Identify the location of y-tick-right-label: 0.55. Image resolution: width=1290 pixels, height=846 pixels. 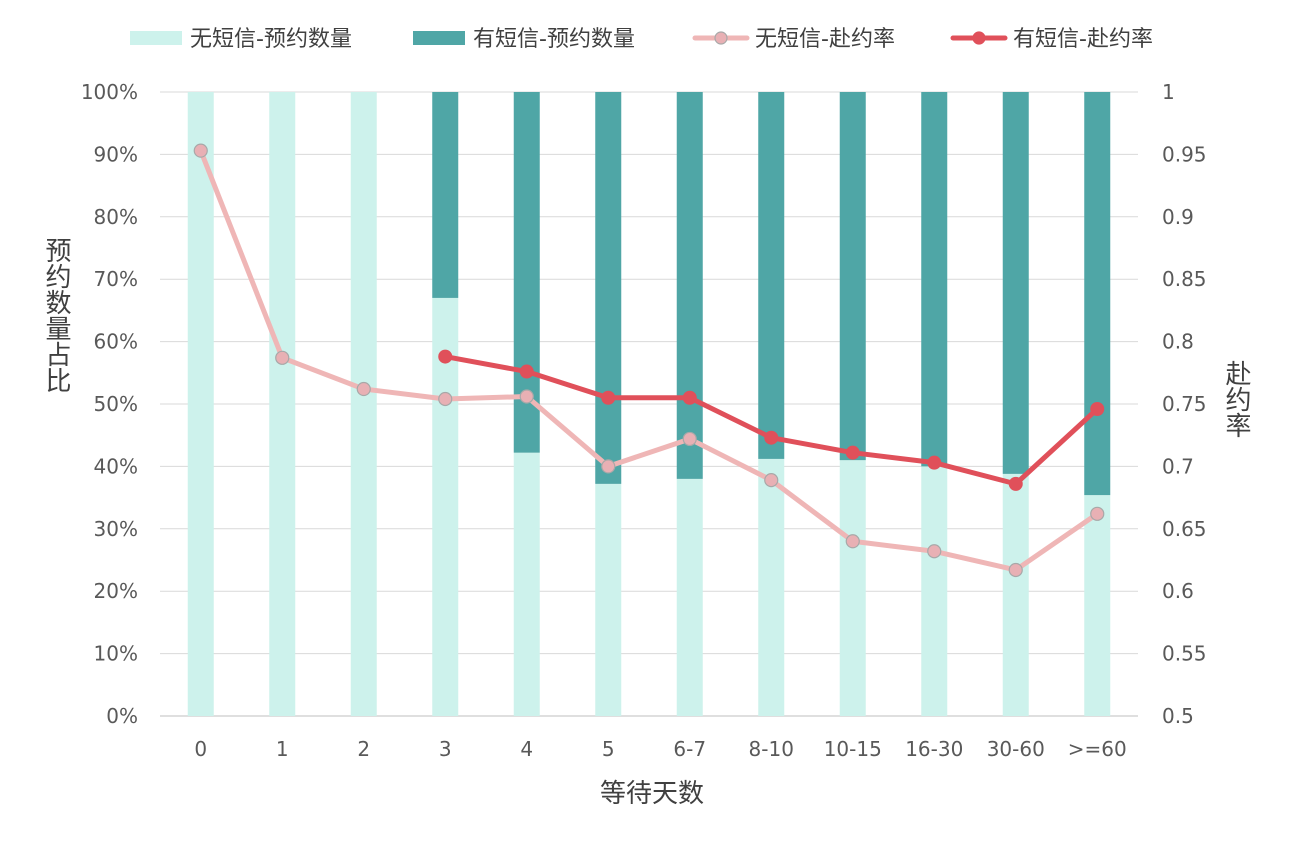
(1184, 654).